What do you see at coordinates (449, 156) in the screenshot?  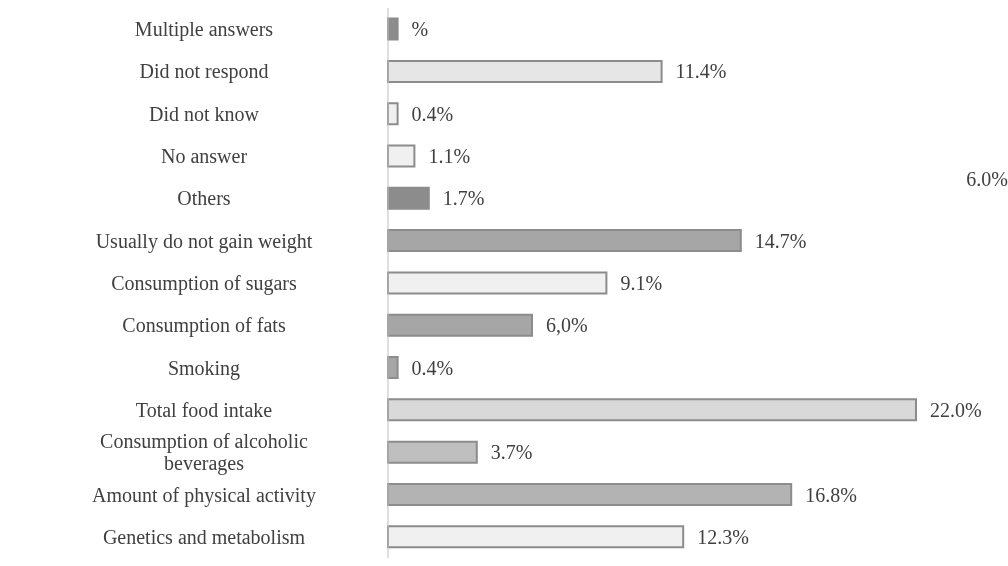 I see `data-label: 1.1%` at bounding box center [449, 156].